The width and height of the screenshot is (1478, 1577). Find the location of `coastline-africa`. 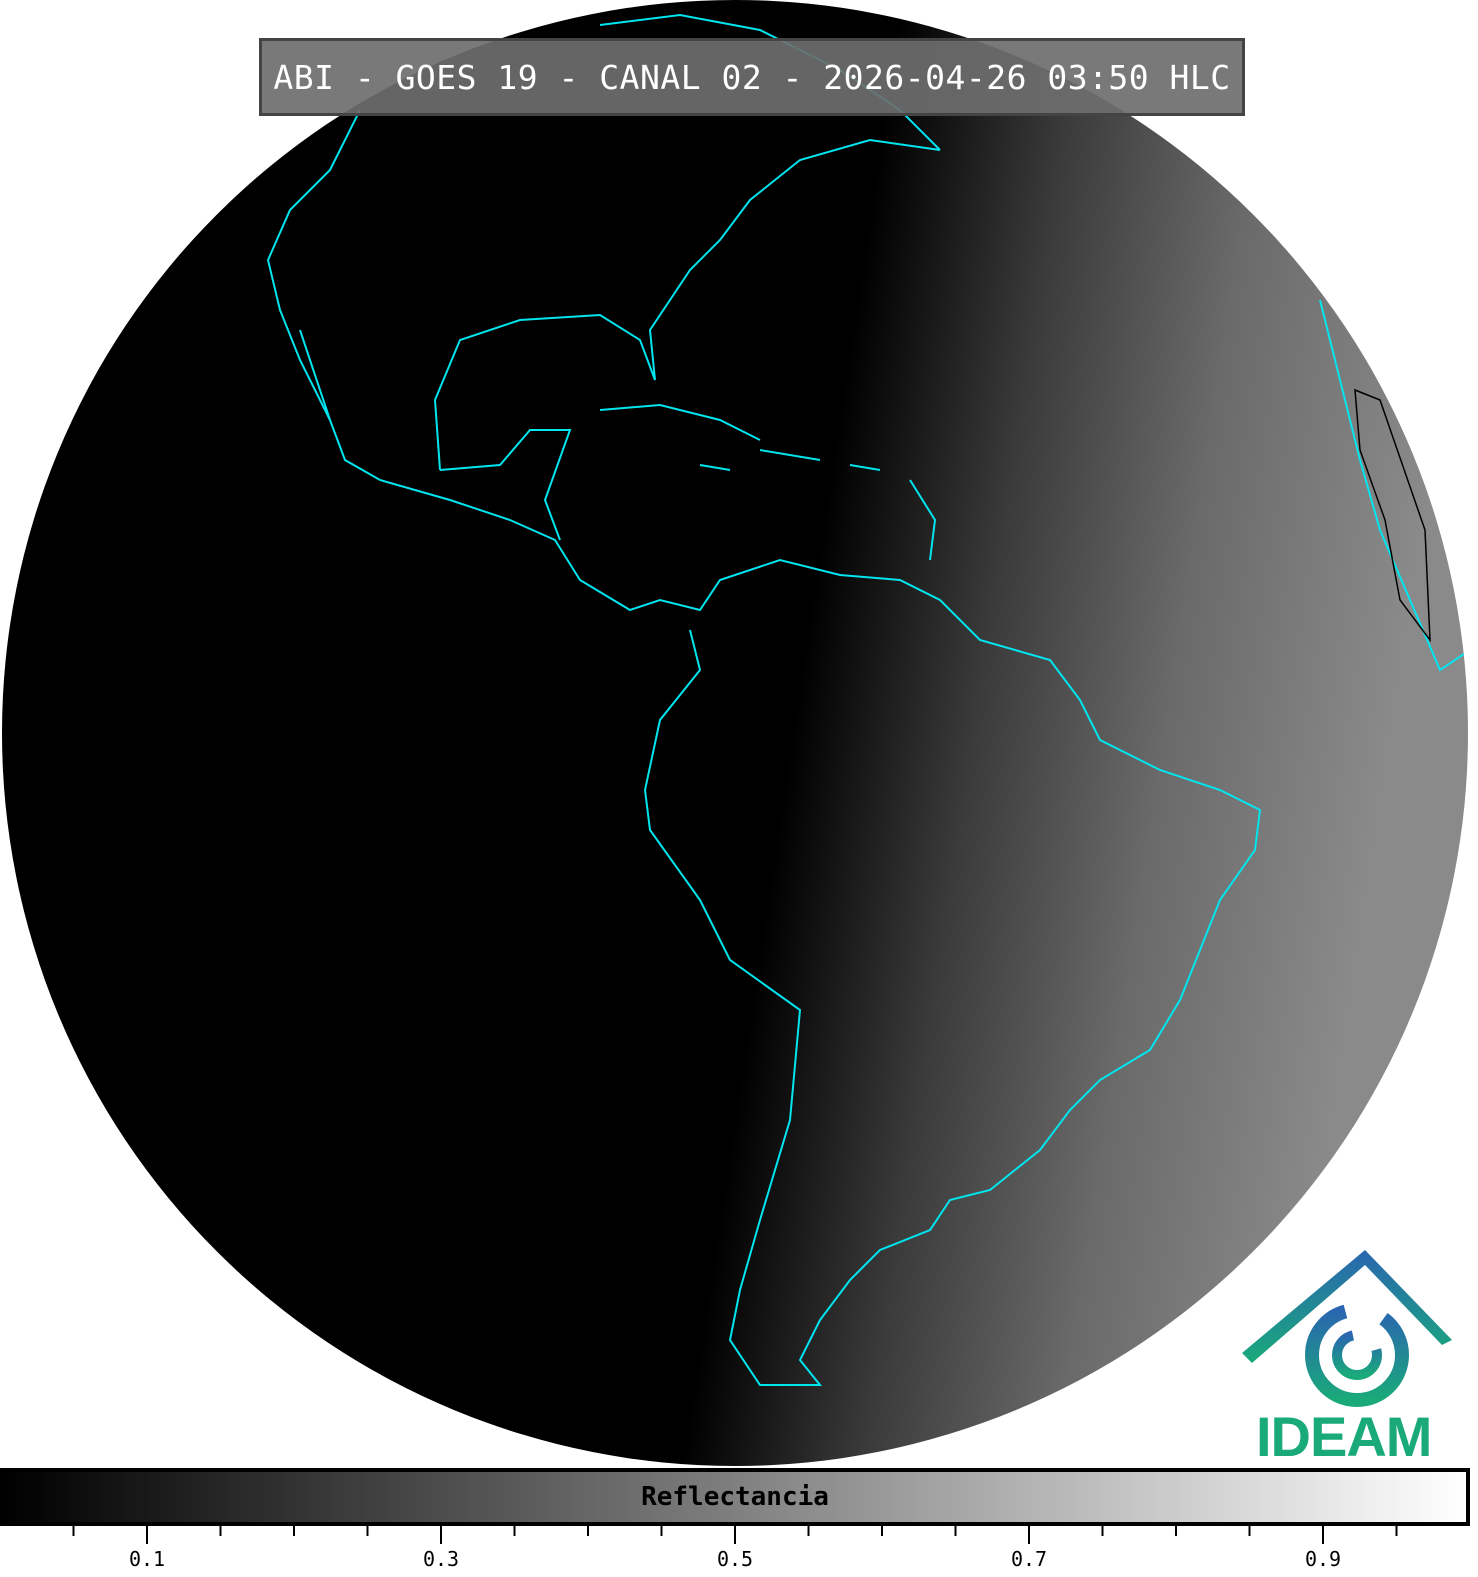

coastline-africa is located at coordinates (1393, 485).